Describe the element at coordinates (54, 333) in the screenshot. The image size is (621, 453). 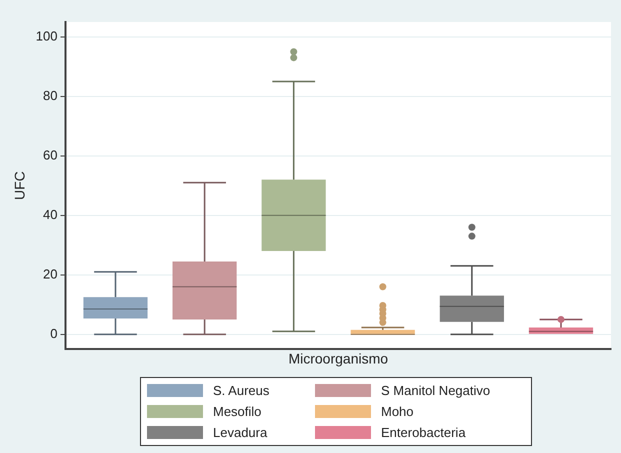
I see `y-tick-label: 0` at that location.